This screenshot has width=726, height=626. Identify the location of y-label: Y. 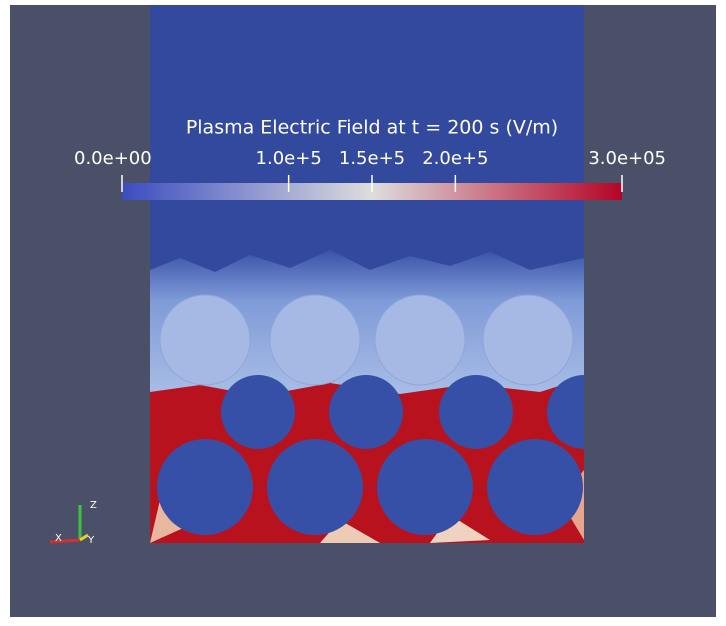
(91, 540).